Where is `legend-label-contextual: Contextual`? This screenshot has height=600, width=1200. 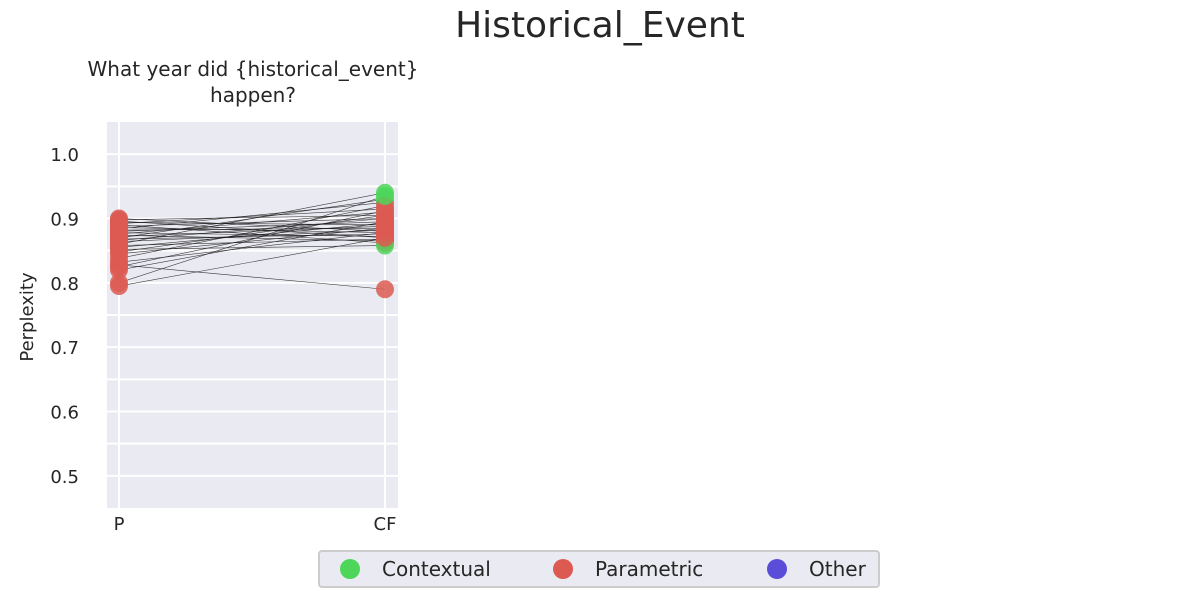 legend-label-contextual: Contextual is located at coordinates (436, 569).